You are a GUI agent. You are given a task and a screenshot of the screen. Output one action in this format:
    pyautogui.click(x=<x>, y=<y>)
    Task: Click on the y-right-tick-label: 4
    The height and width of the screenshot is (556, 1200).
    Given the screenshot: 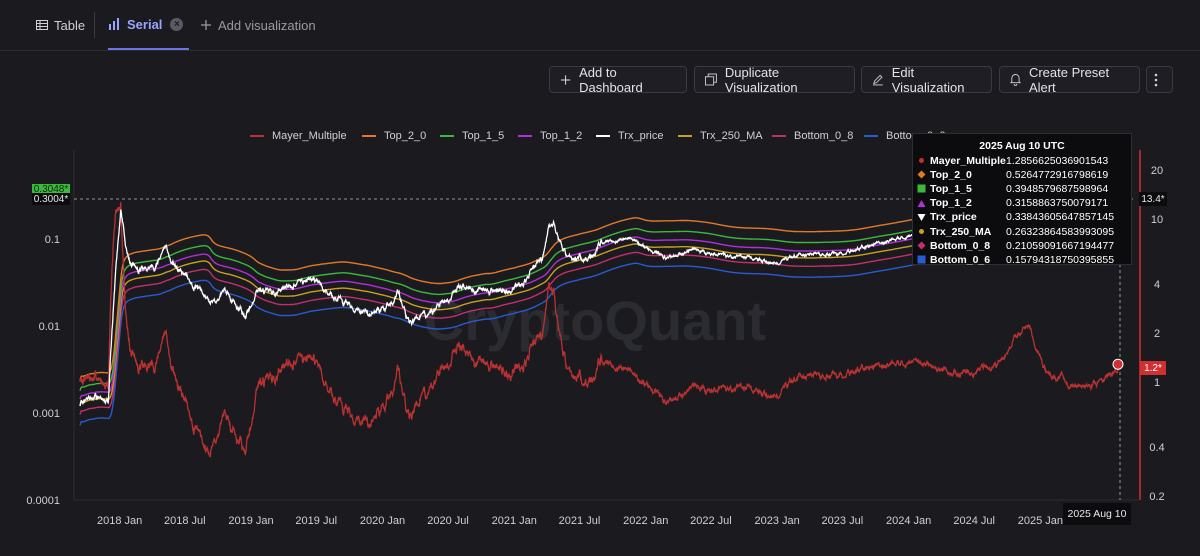 What is the action you would take?
    pyautogui.click(x=1157, y=285)
    